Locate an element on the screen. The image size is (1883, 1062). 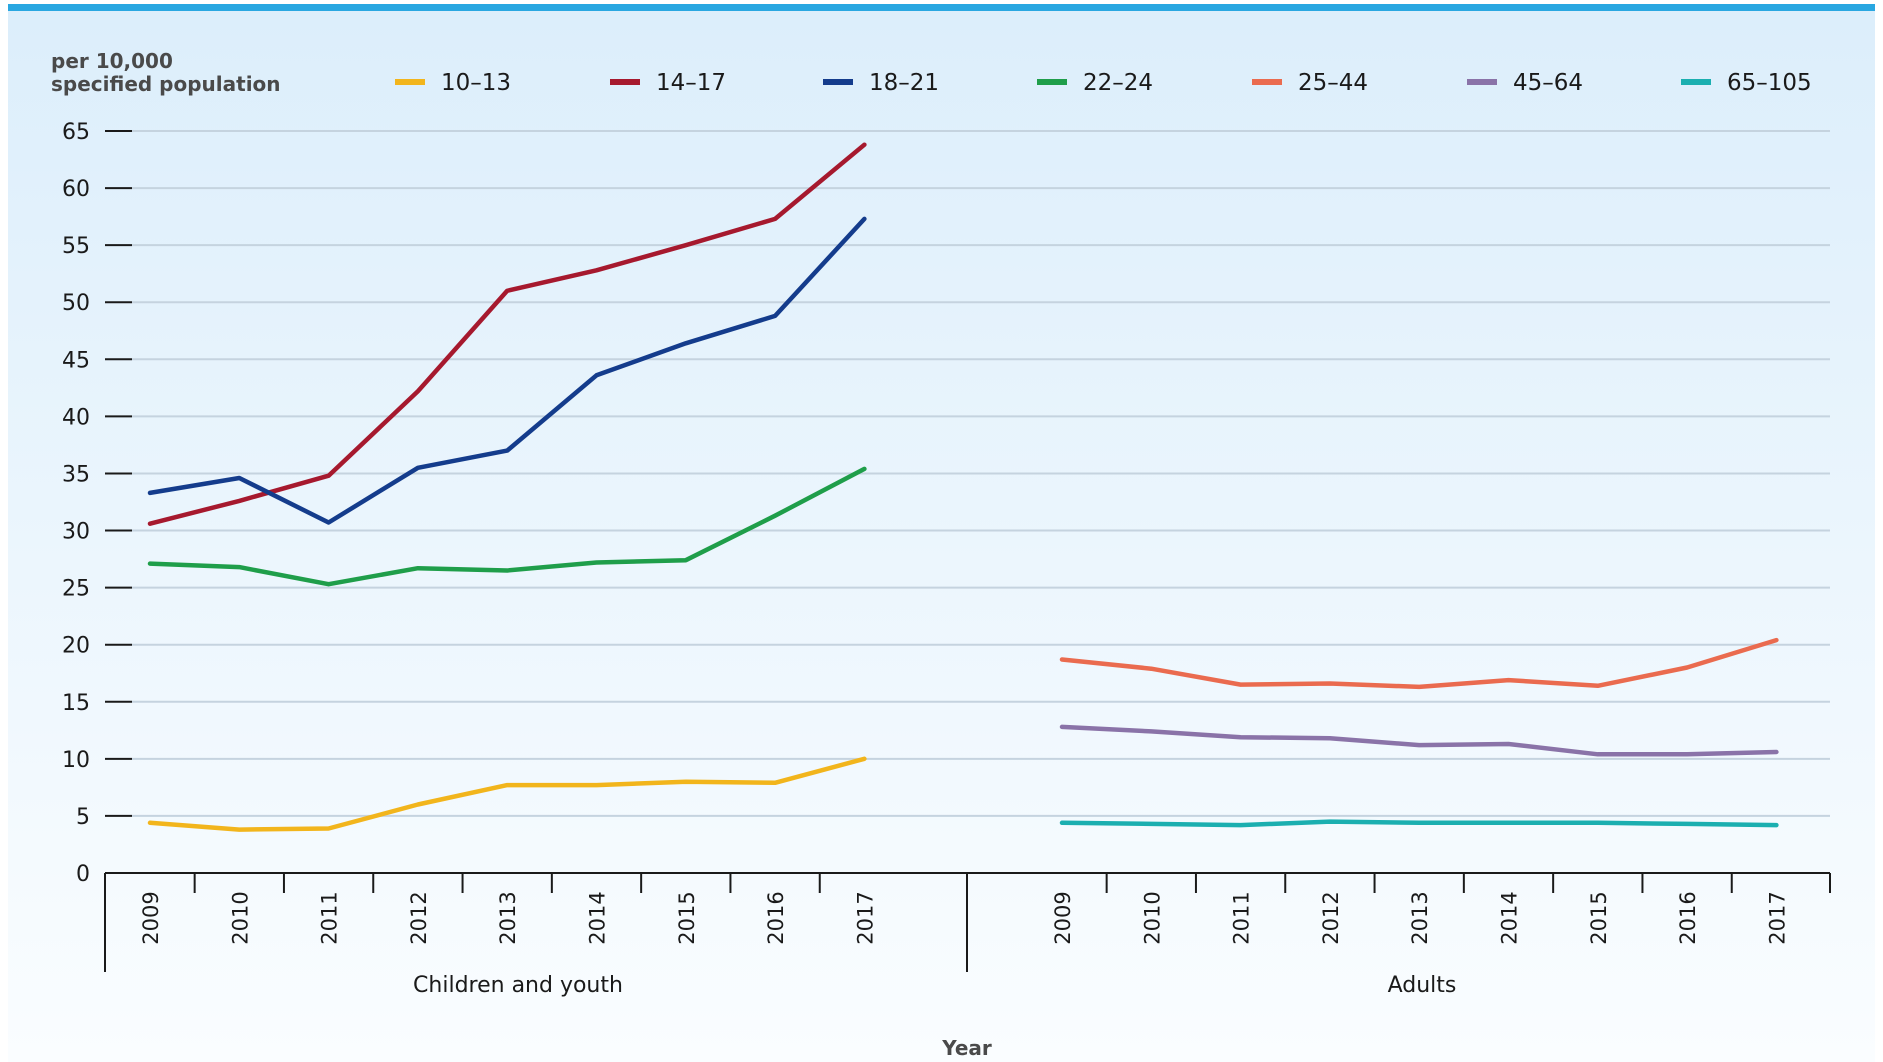
legend-label: 18–21 is located at coordinates (904, 83).